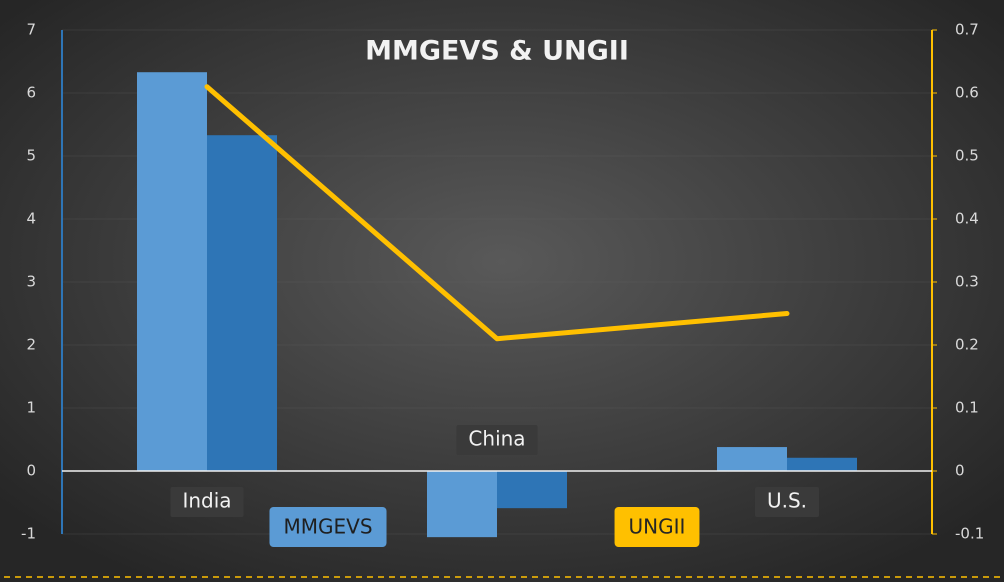  Describe the element at coordinates (497, 51) in the screenshot. I see `chart-title: MMGEVS & UNGII` at that location.